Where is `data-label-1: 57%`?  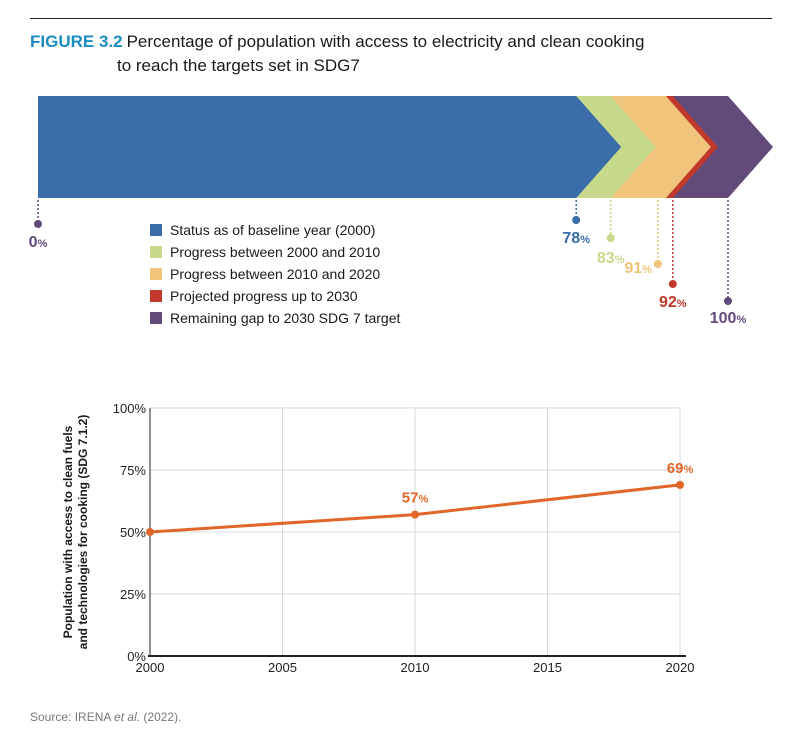
data-label-1: 57% is located at coordinates (415, 498).